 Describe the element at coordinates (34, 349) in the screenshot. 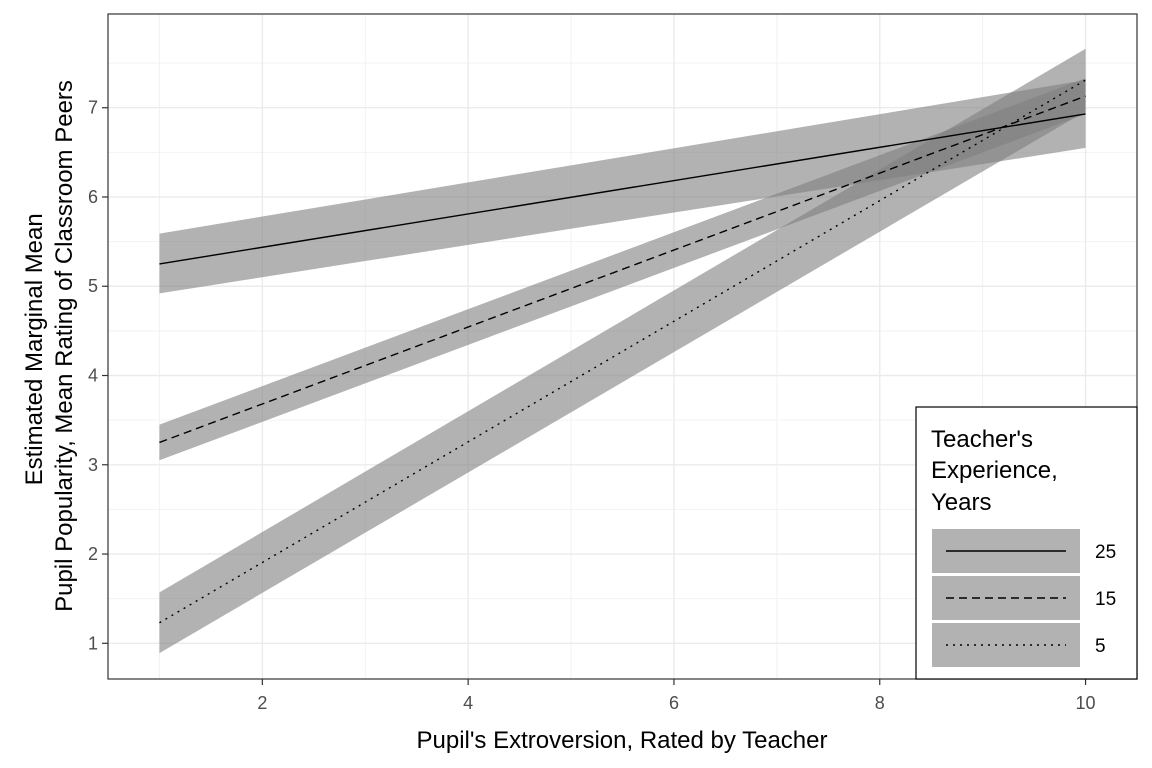

I see `y-axis-title-line-1: Estimated Marginal Mean` at that location.